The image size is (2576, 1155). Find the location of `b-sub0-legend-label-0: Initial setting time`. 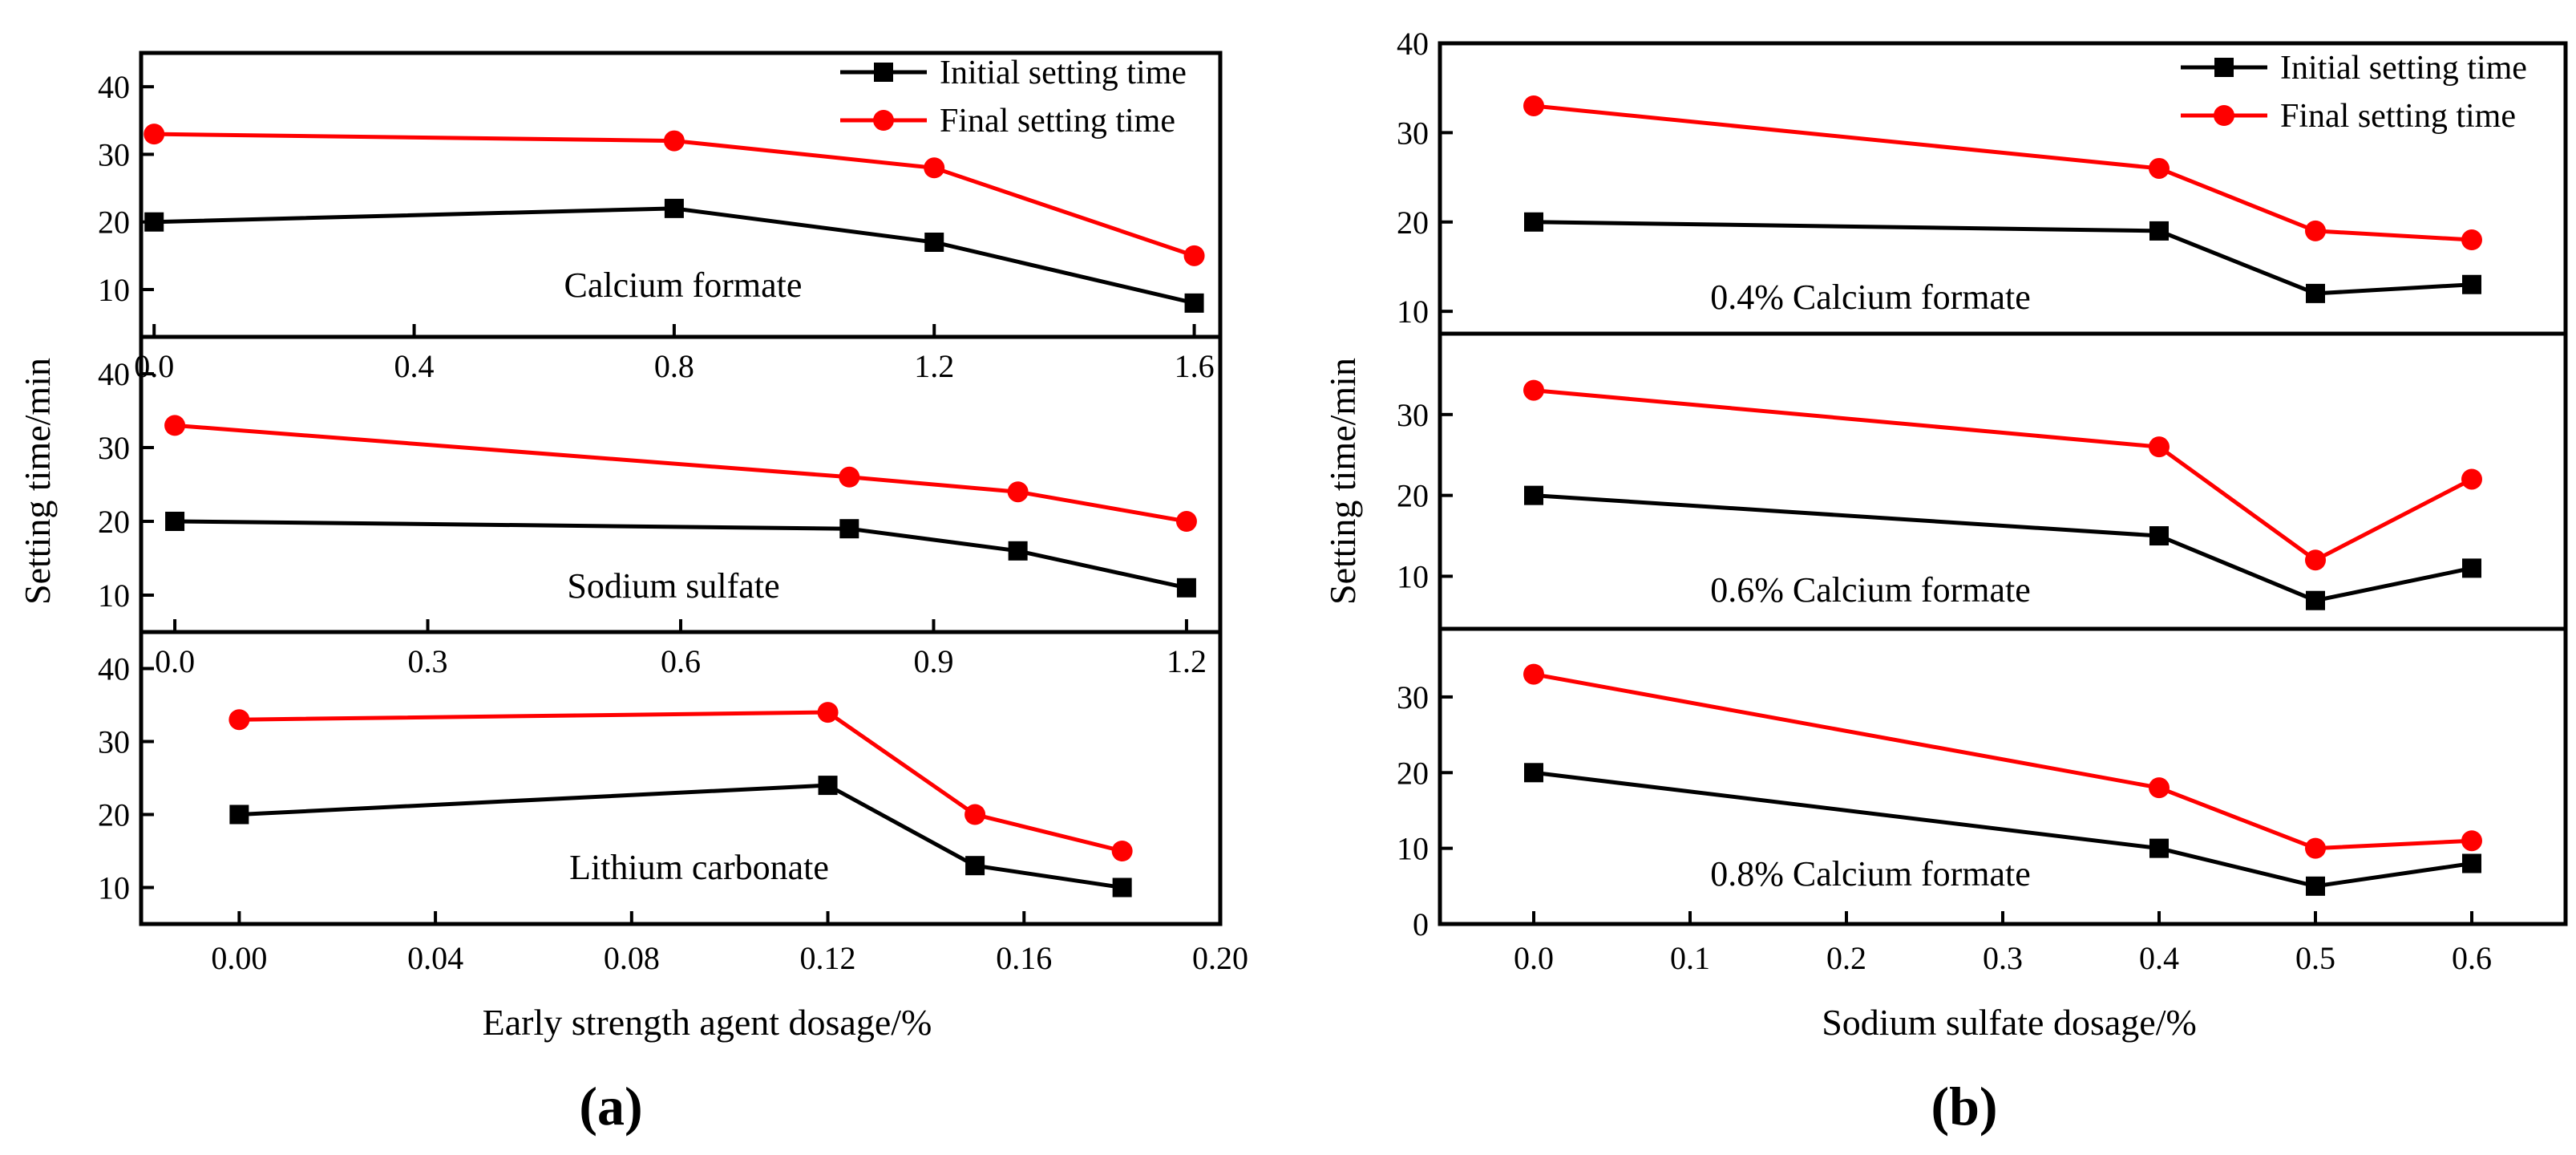

b-sub0-legend-label-0: Initial setting time is located at coordinates (2403, 68).